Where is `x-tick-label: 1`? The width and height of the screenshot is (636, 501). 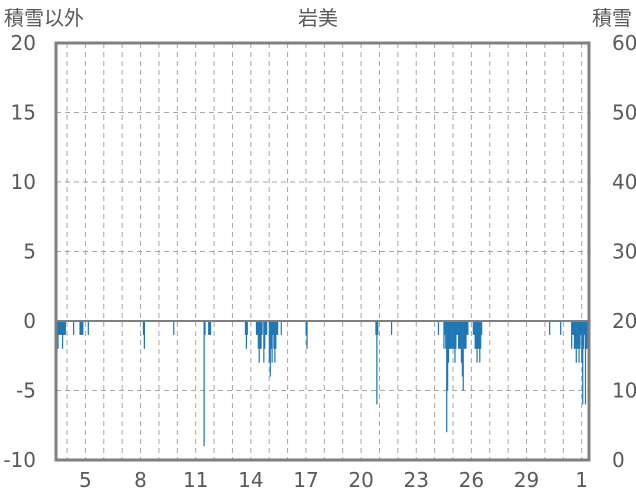 x-tick-label: 1 is located at coordinates (581, 480).